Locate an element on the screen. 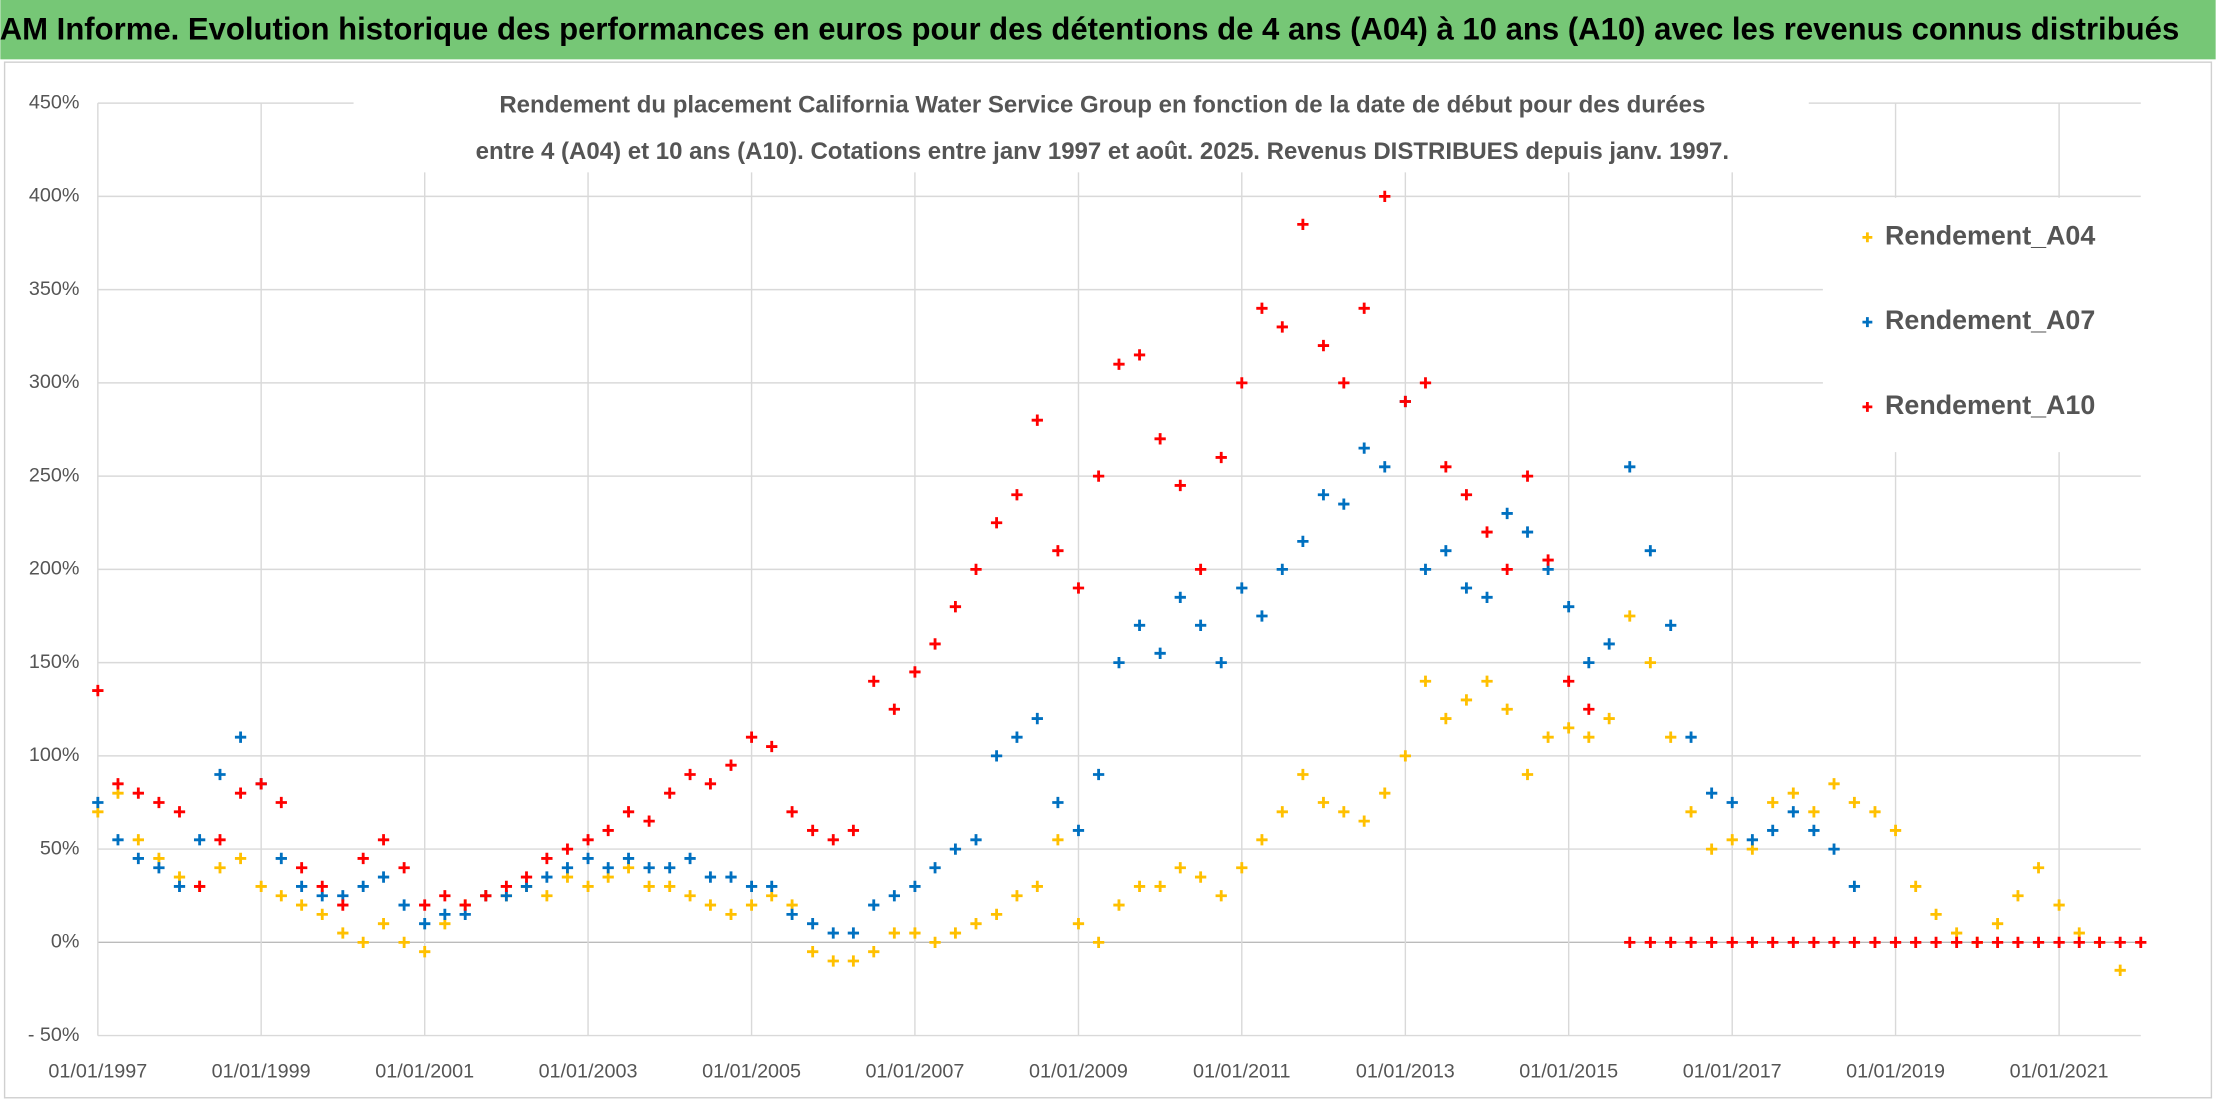  y-tick-label: 450% is located at coordinates (54, 102).